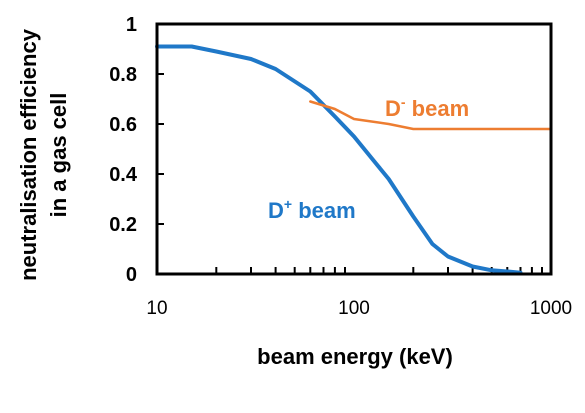  What do you see at coordinates (324, 210) in the screenshot?
I see `series-label-d-plus-suffix: beam` at bounding box center [324, 210].